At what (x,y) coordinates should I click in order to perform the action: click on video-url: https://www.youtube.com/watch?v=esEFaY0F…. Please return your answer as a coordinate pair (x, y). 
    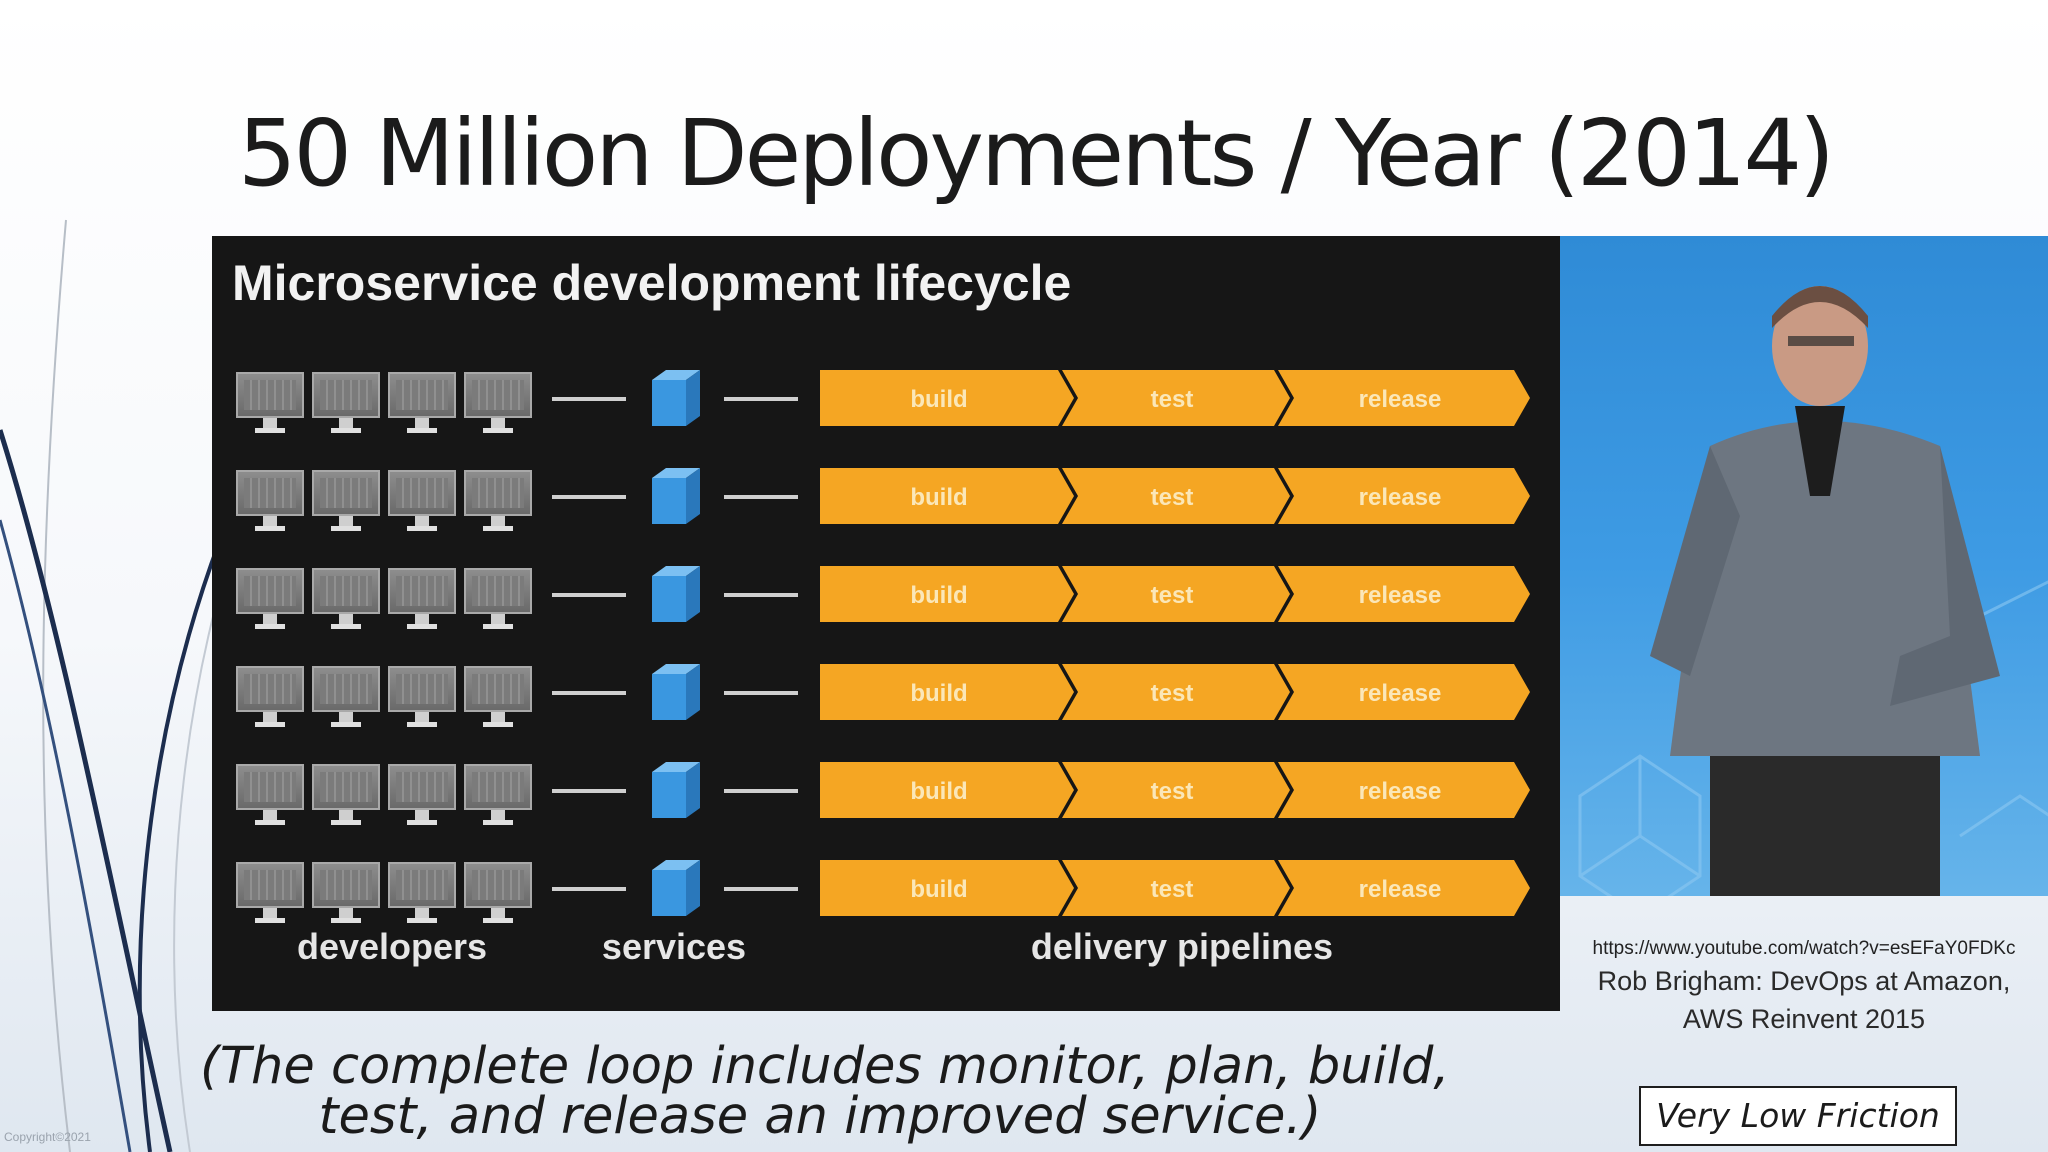
    Looking at the image, I should click on (1804, 948).